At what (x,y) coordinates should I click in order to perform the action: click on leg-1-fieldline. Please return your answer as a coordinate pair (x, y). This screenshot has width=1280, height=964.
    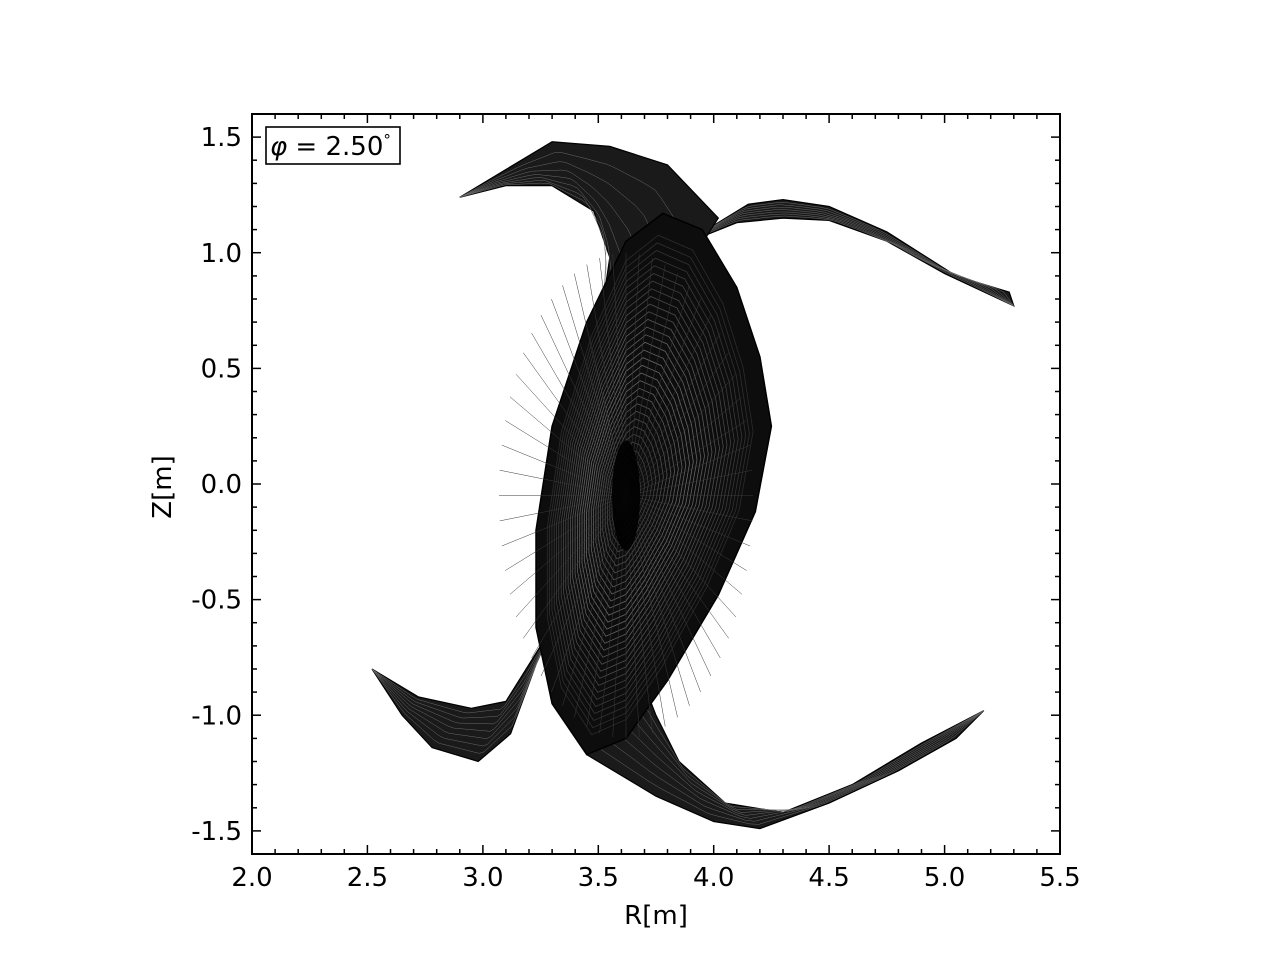
    Looking at the image, I should click on (855, 259).